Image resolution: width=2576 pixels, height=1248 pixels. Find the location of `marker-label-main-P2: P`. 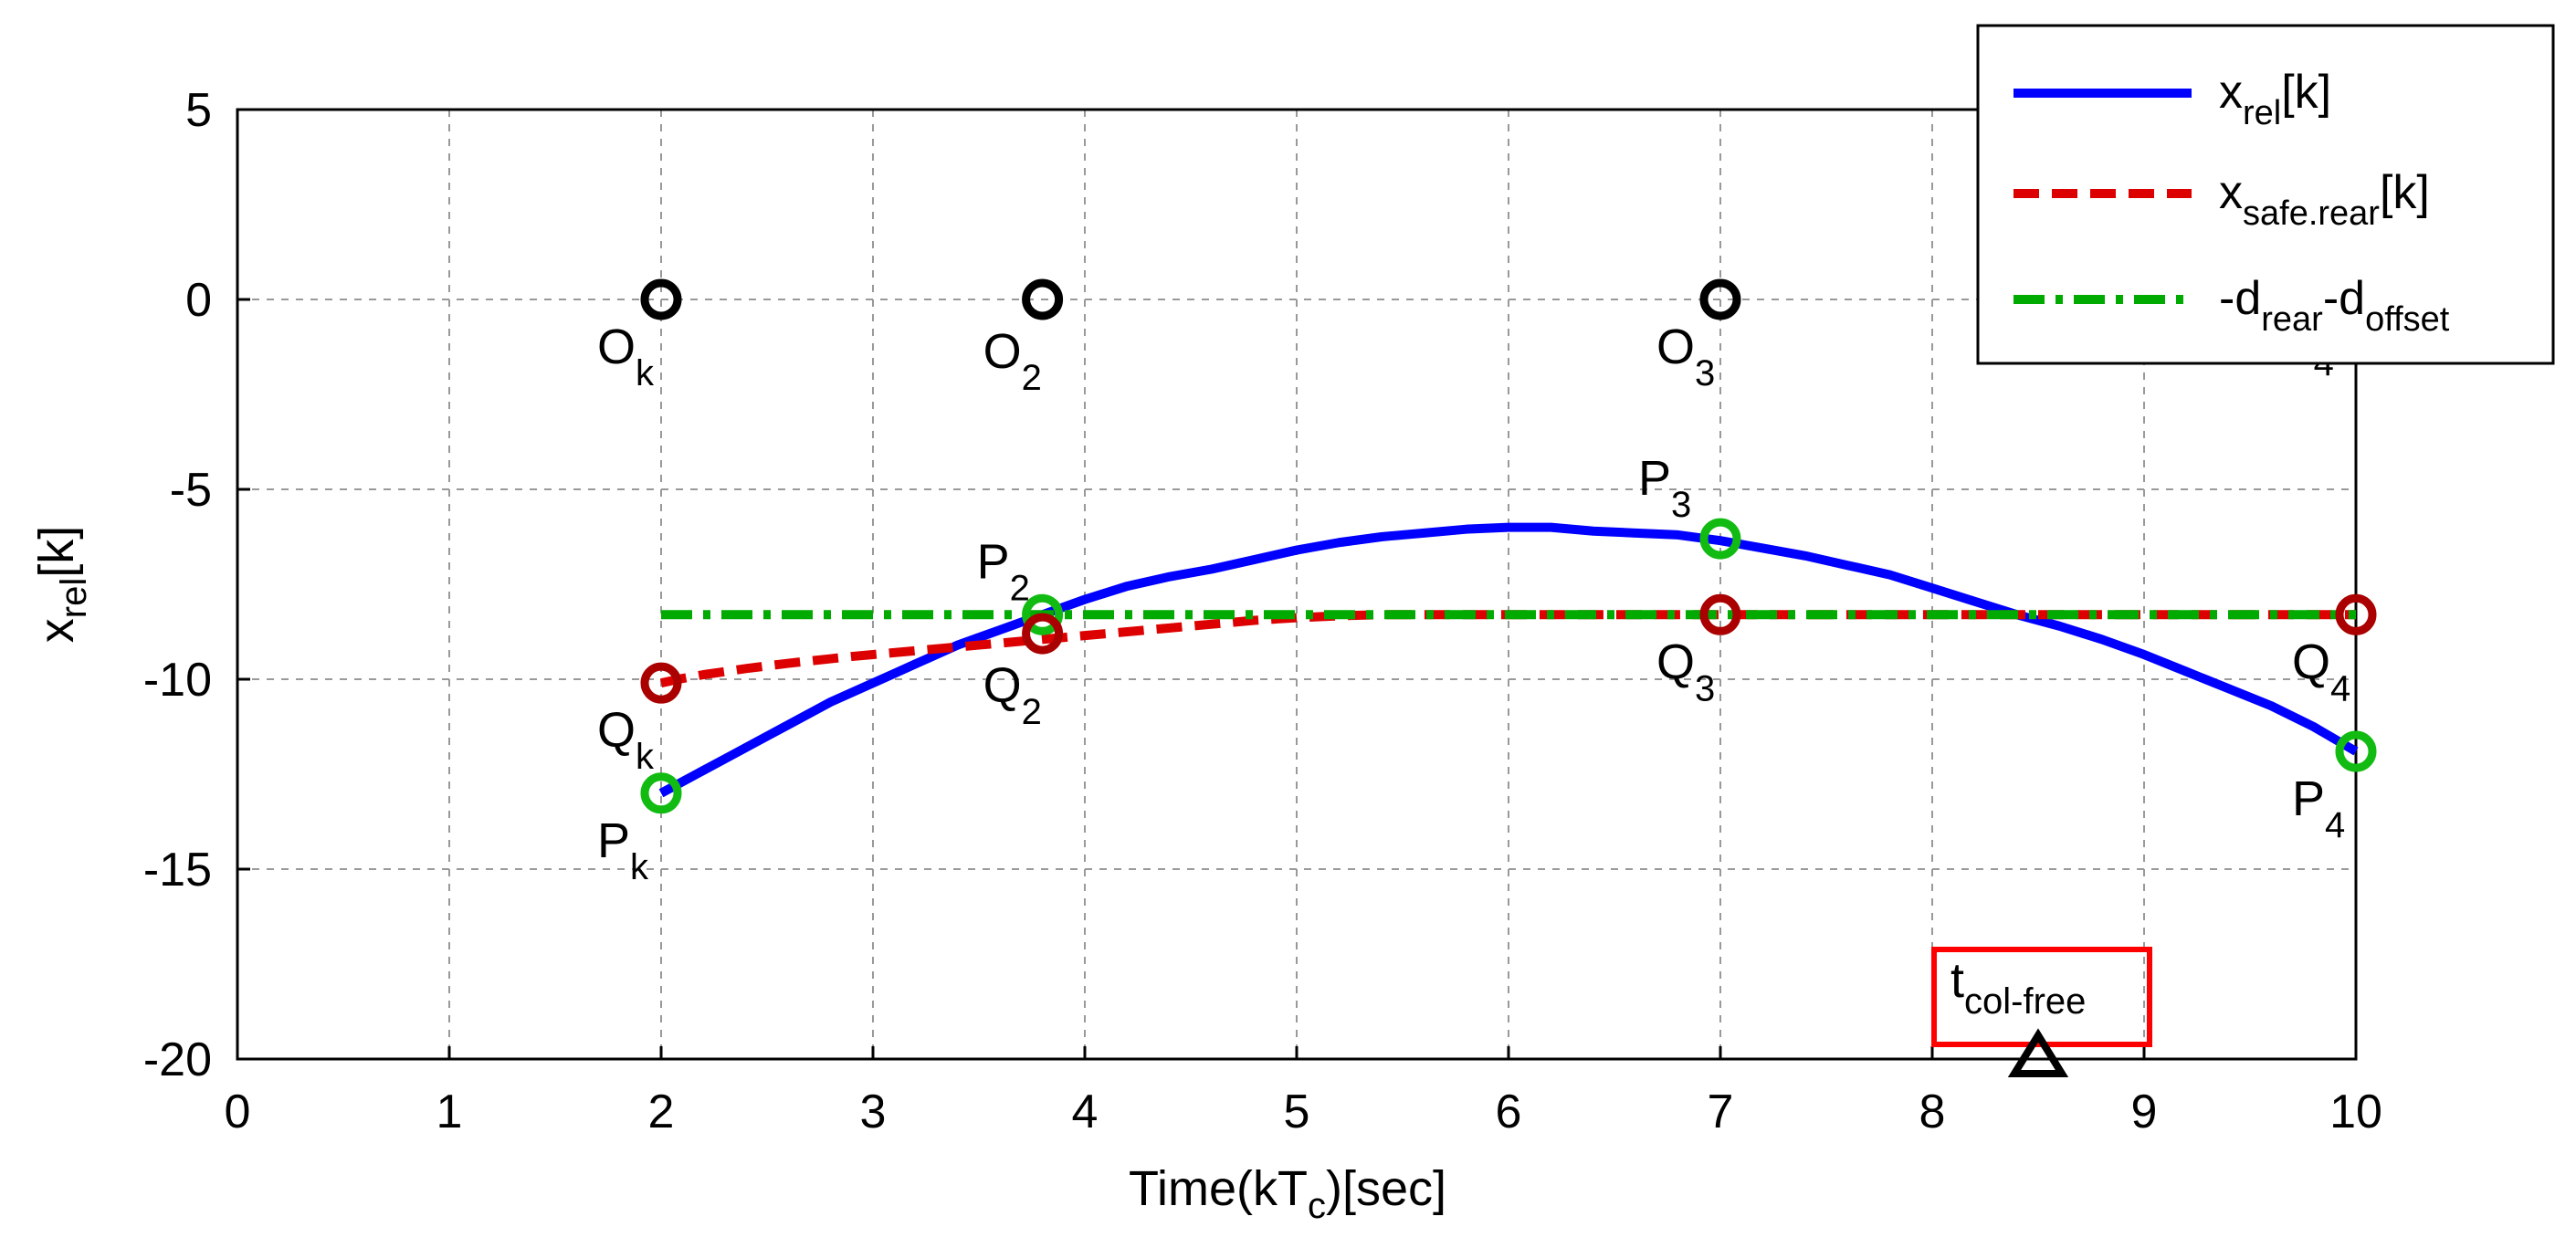

marker-label-main-P2: P is located at coordinates (993, 561).